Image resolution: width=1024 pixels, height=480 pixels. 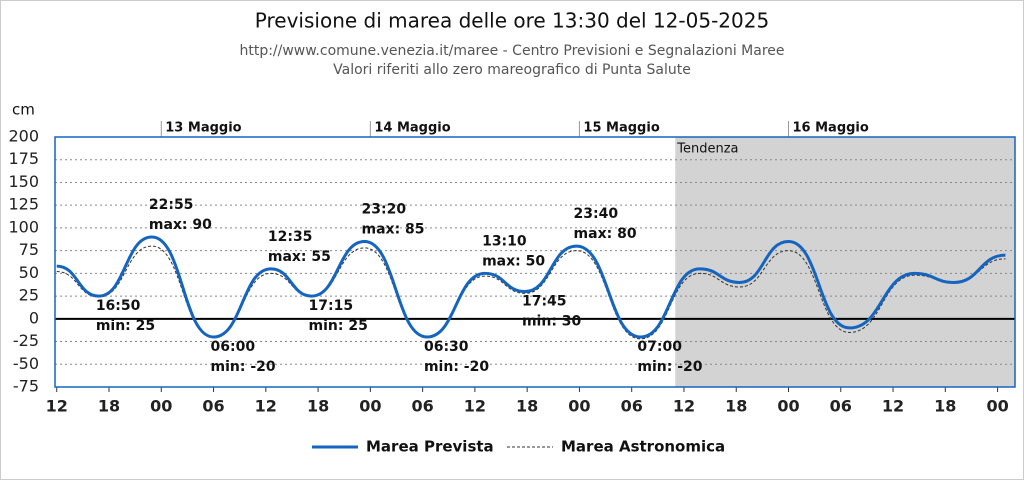 What do you see at coordinates (23, 136) in the screenshot?
I see `y-tick-label: 200` at bounding box center [23, 136].